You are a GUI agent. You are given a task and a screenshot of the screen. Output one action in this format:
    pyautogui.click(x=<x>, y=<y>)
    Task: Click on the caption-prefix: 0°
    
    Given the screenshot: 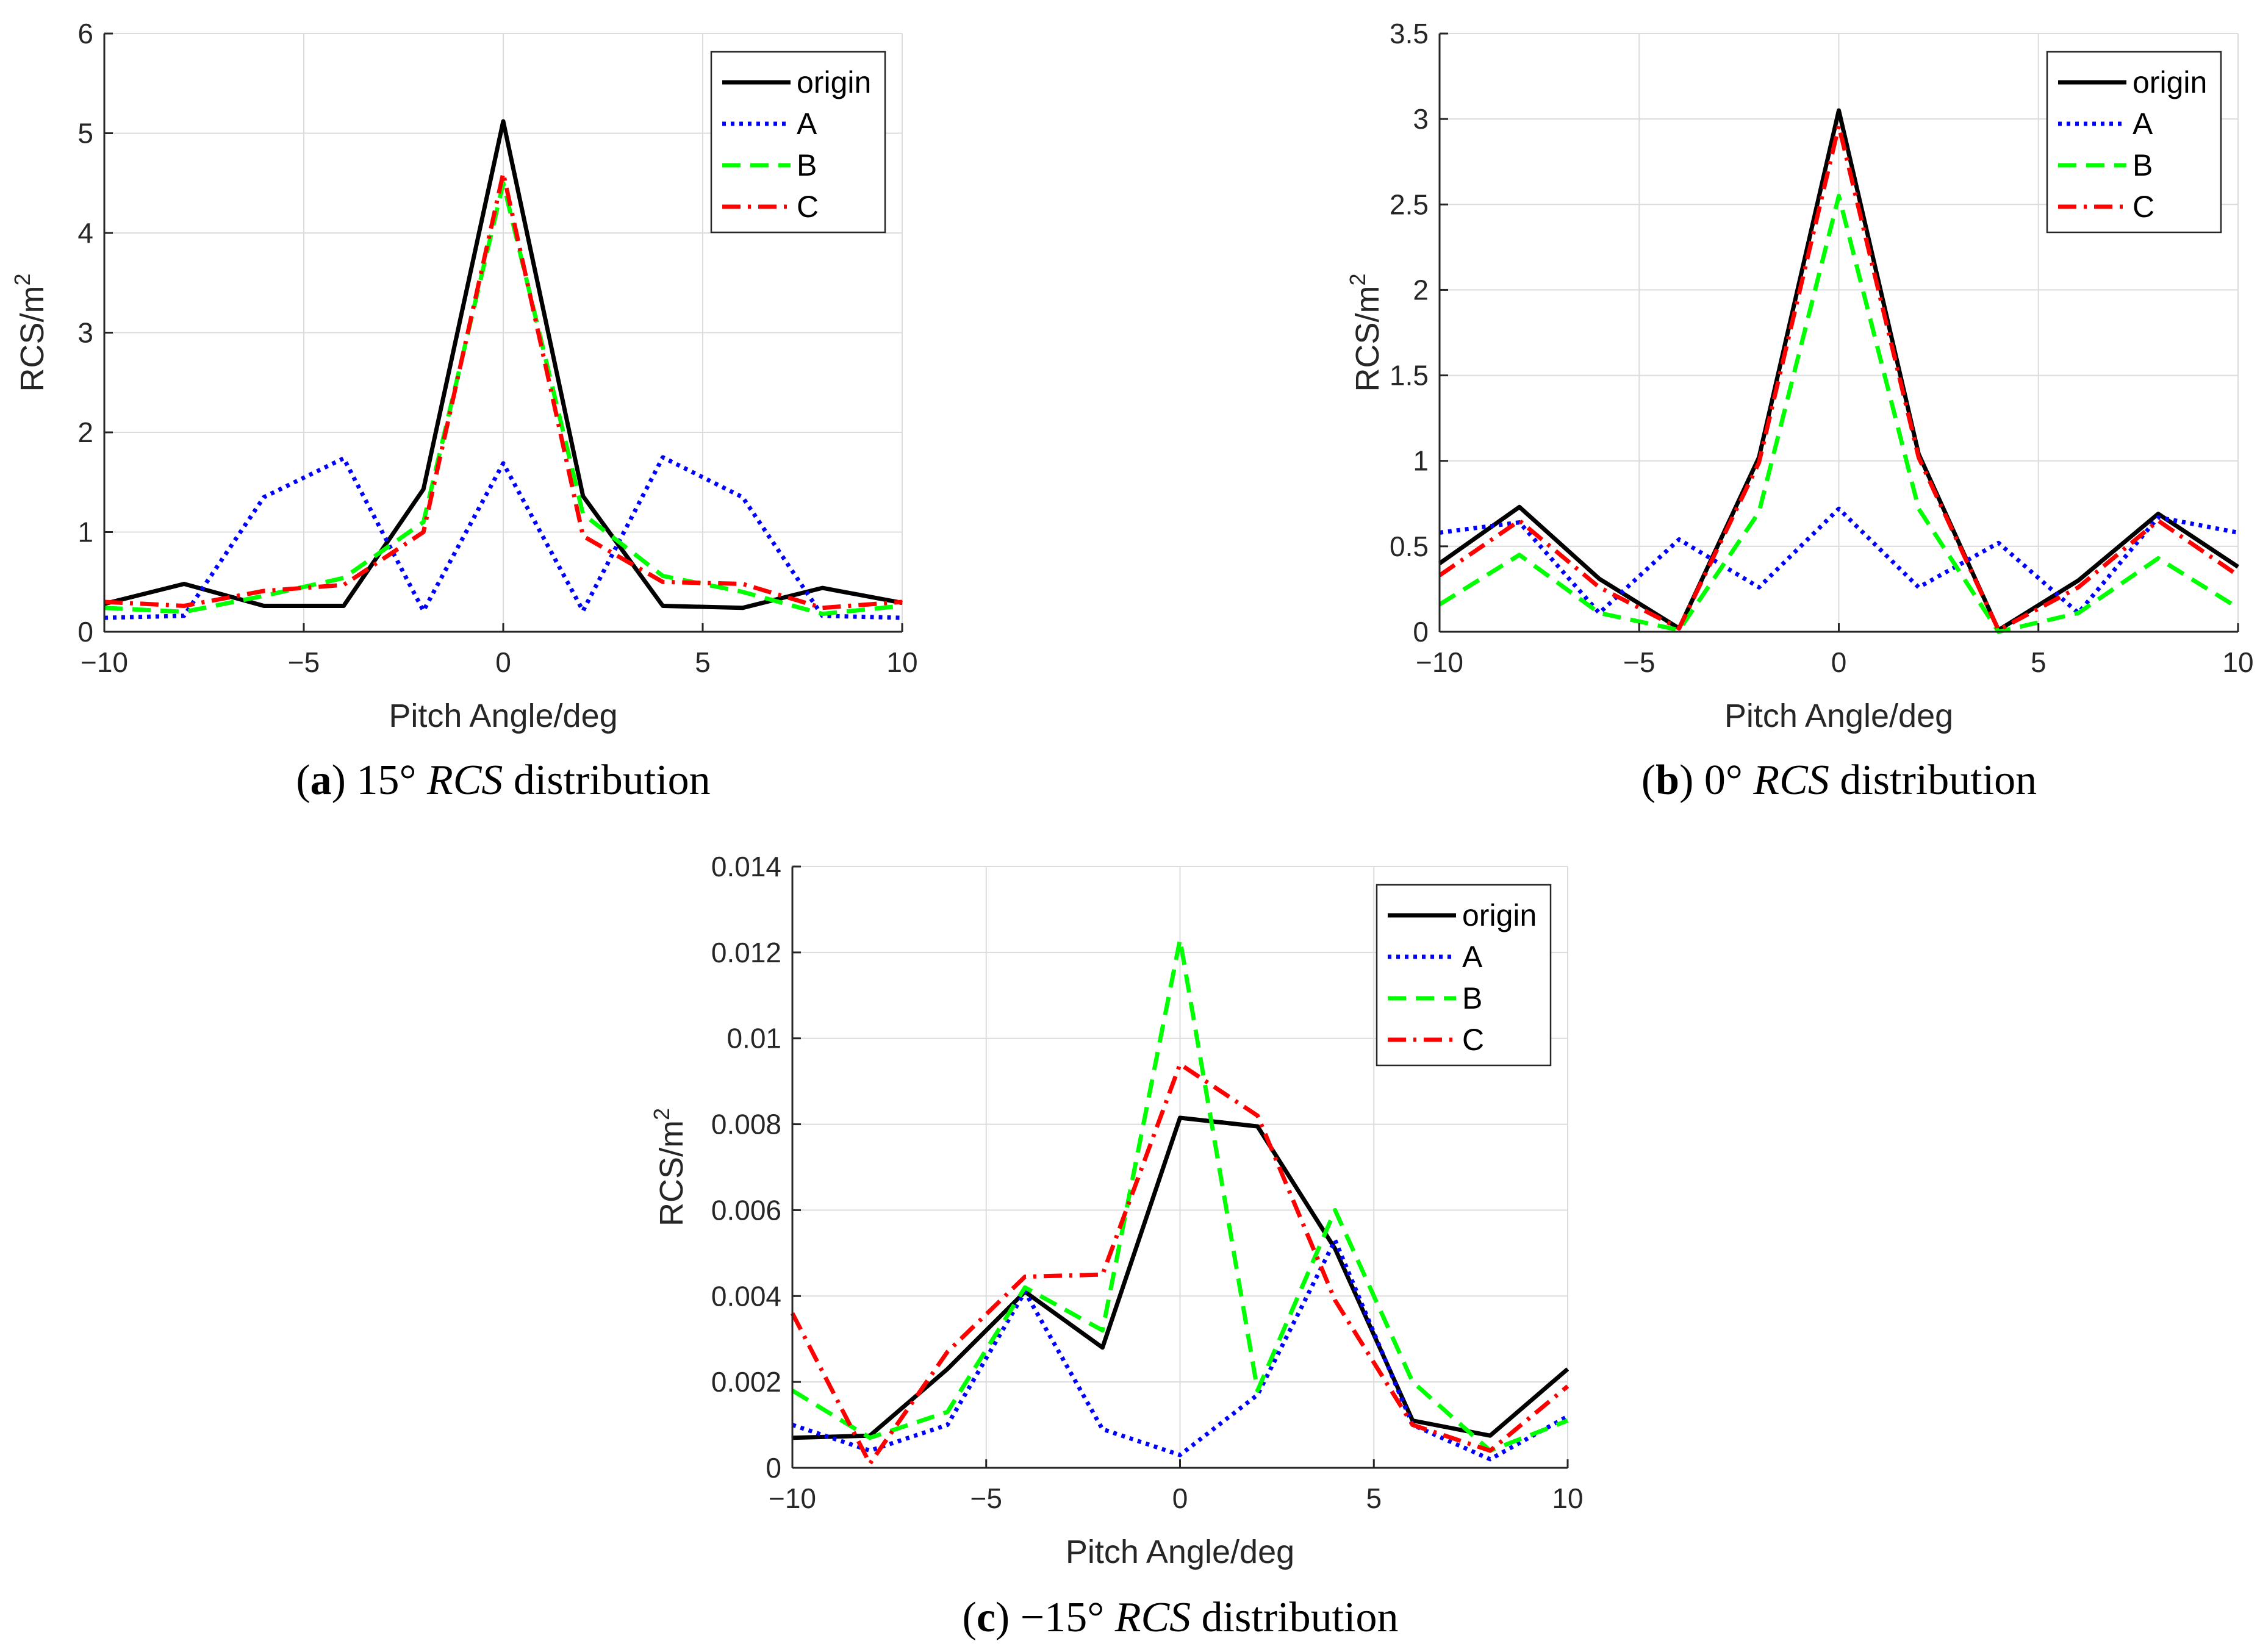 What is the action you would take?
    pyautogui.click(x=1729, y=780)
    